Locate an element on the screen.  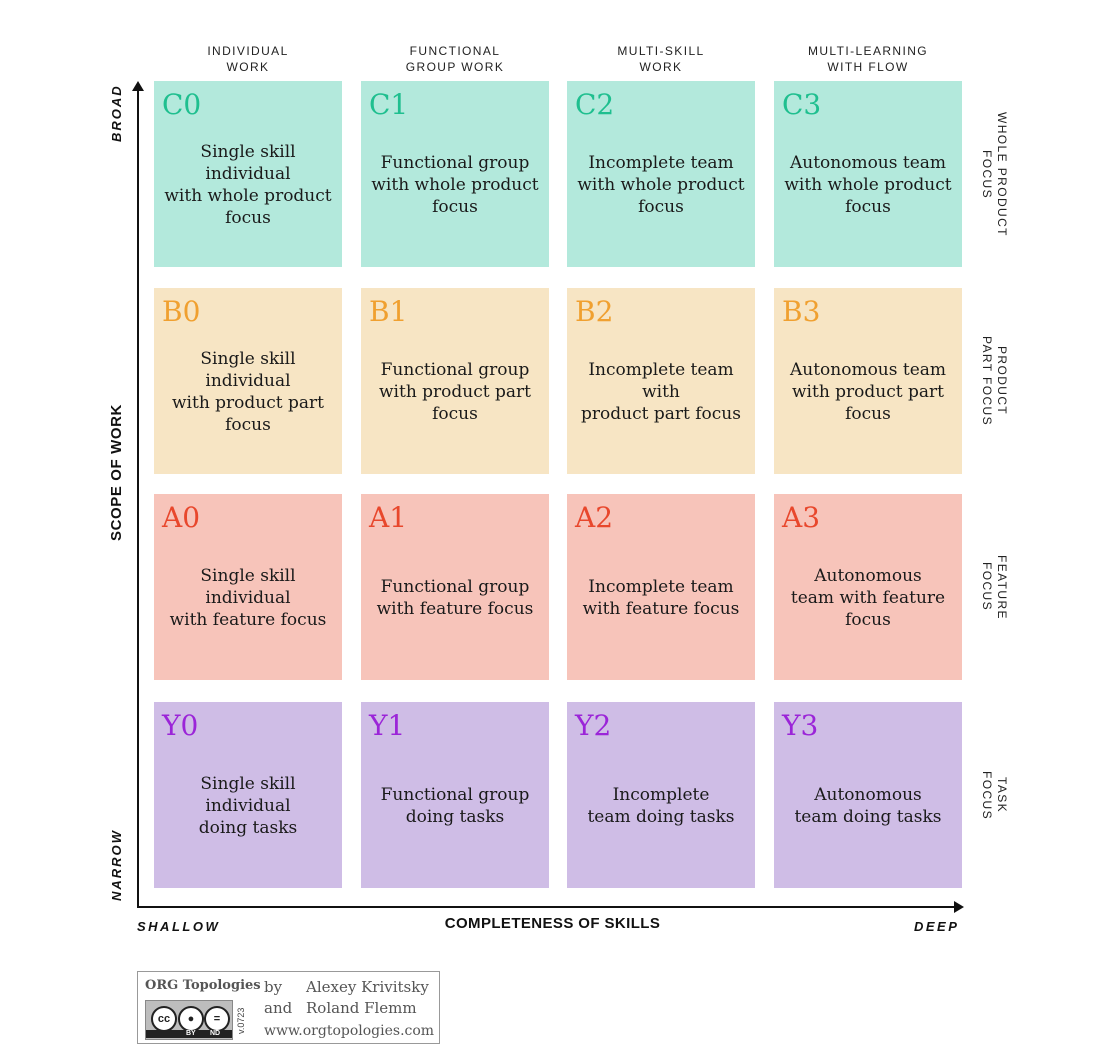
cell-code: C0 is located at coordinates (182, 104).